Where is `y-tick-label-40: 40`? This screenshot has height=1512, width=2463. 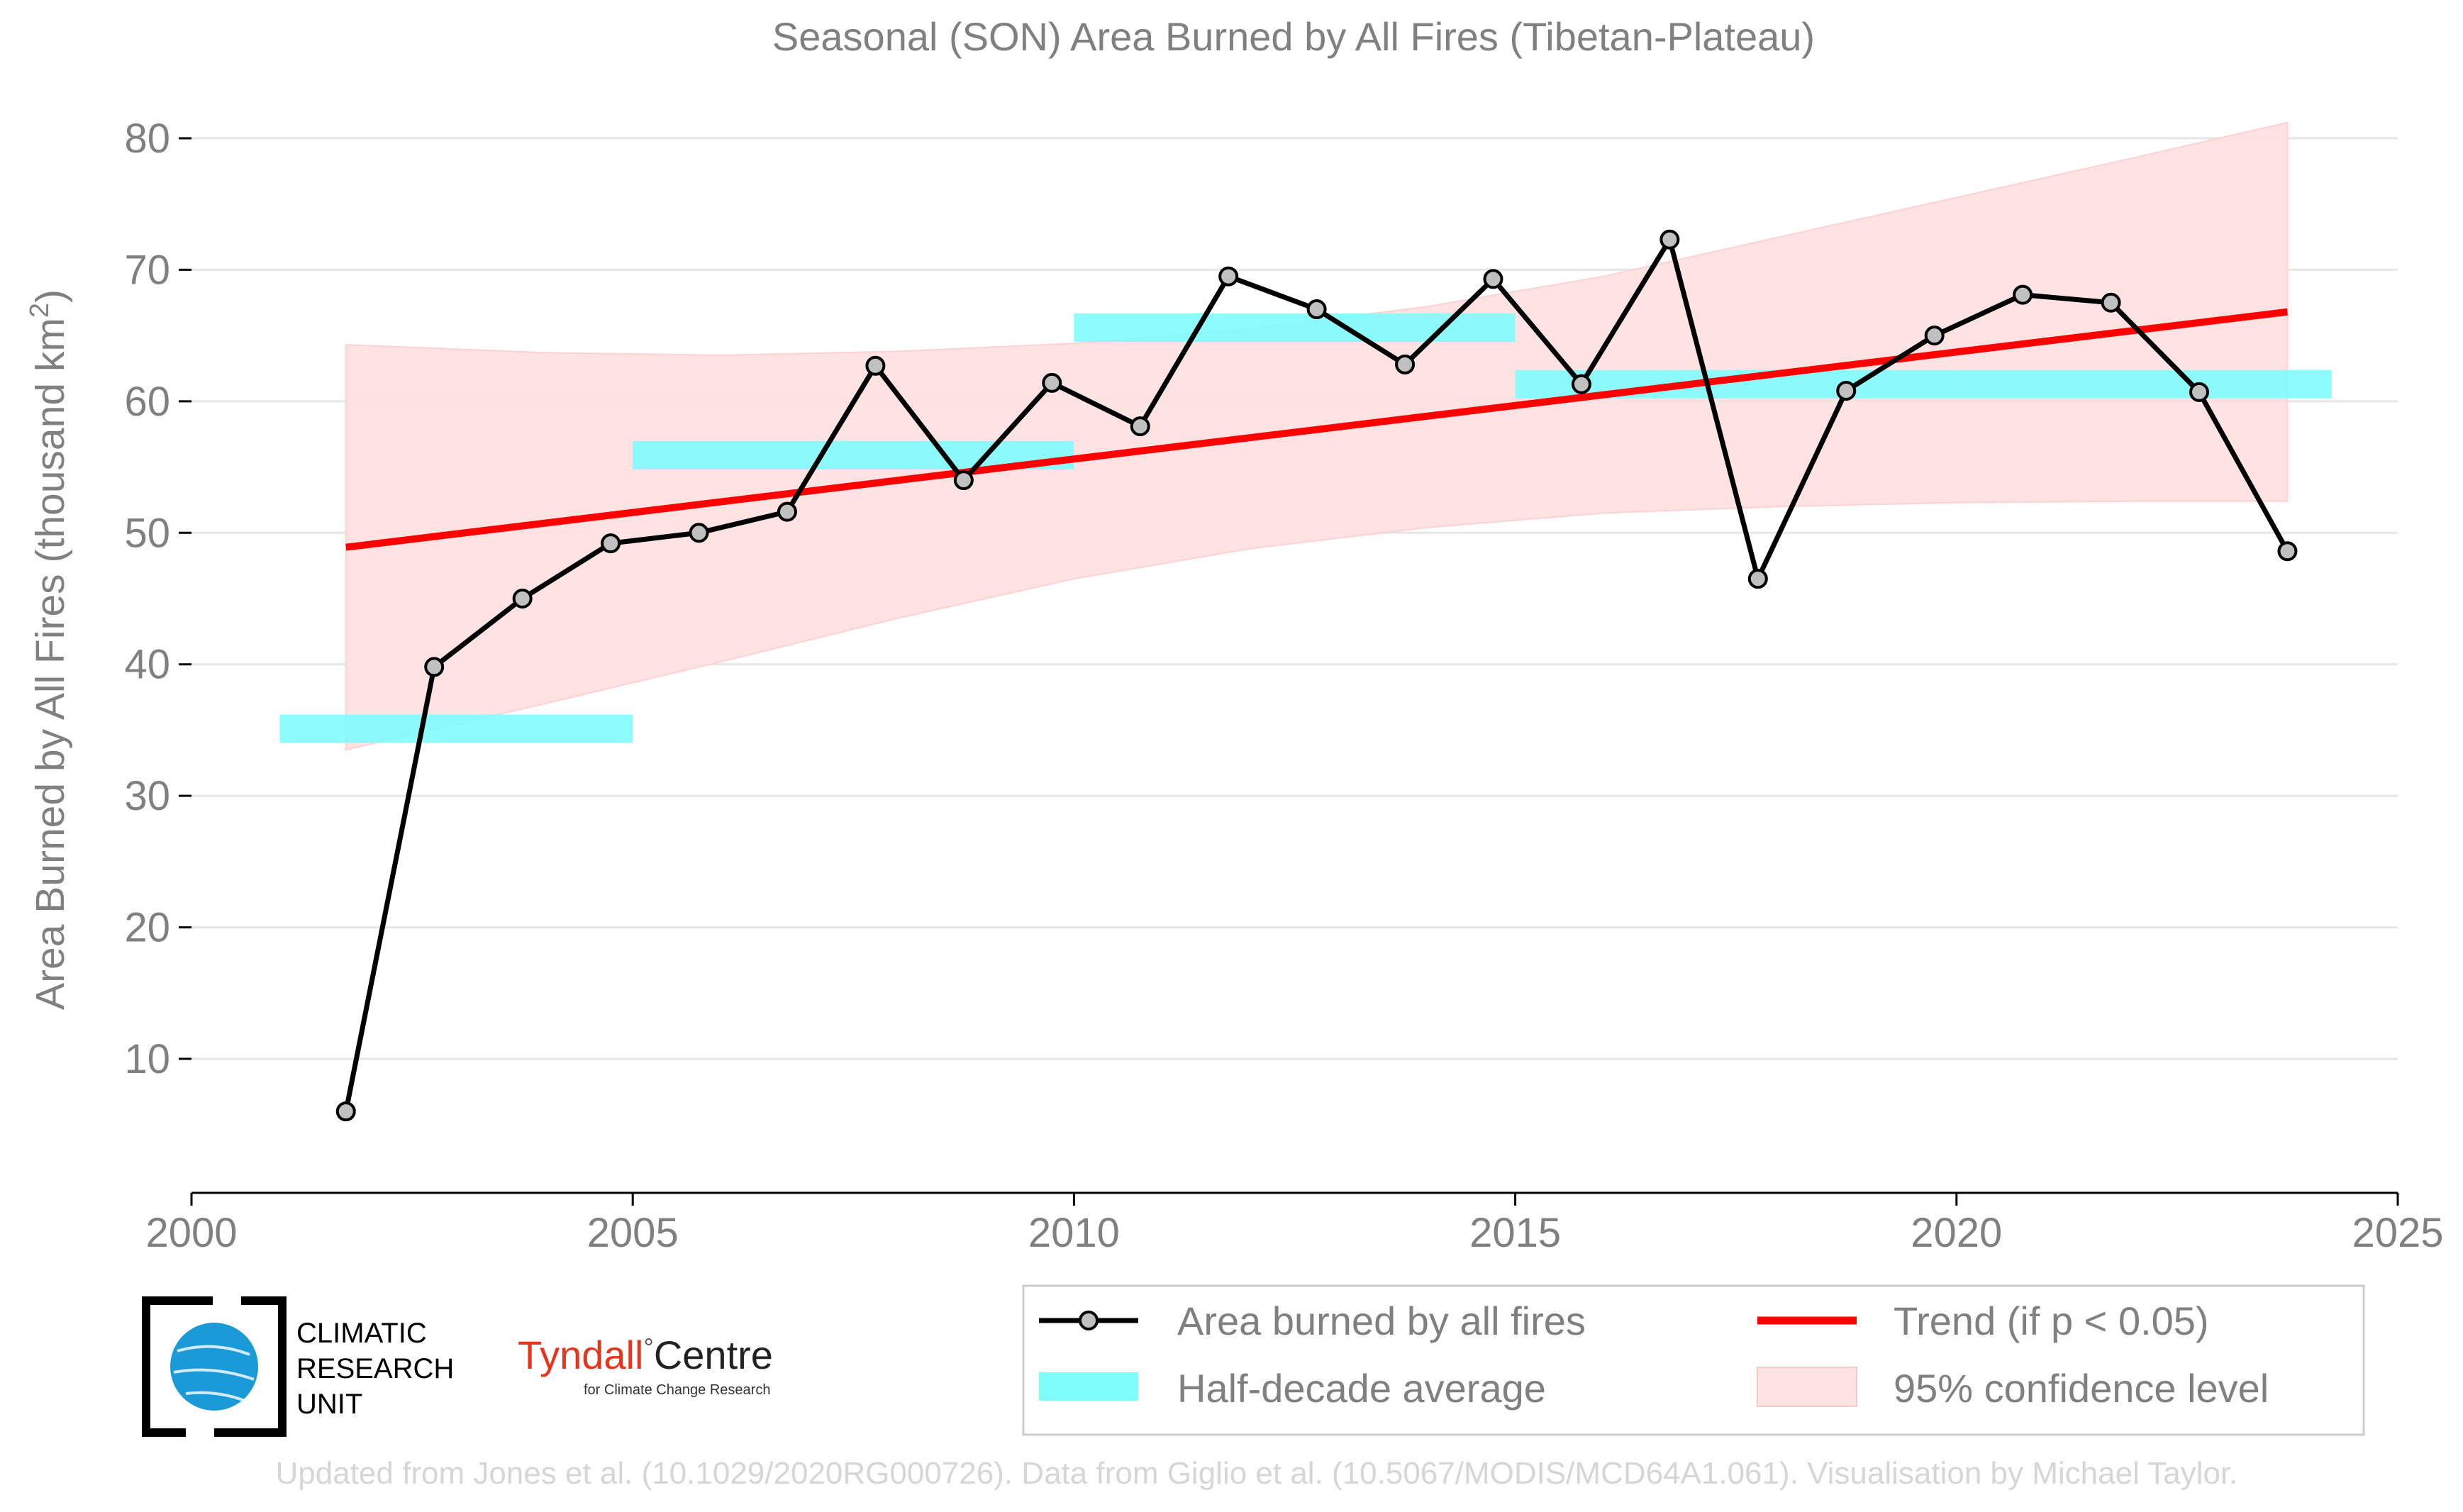
y-tick-label-40: 40 is located at coordinates (147, 665).